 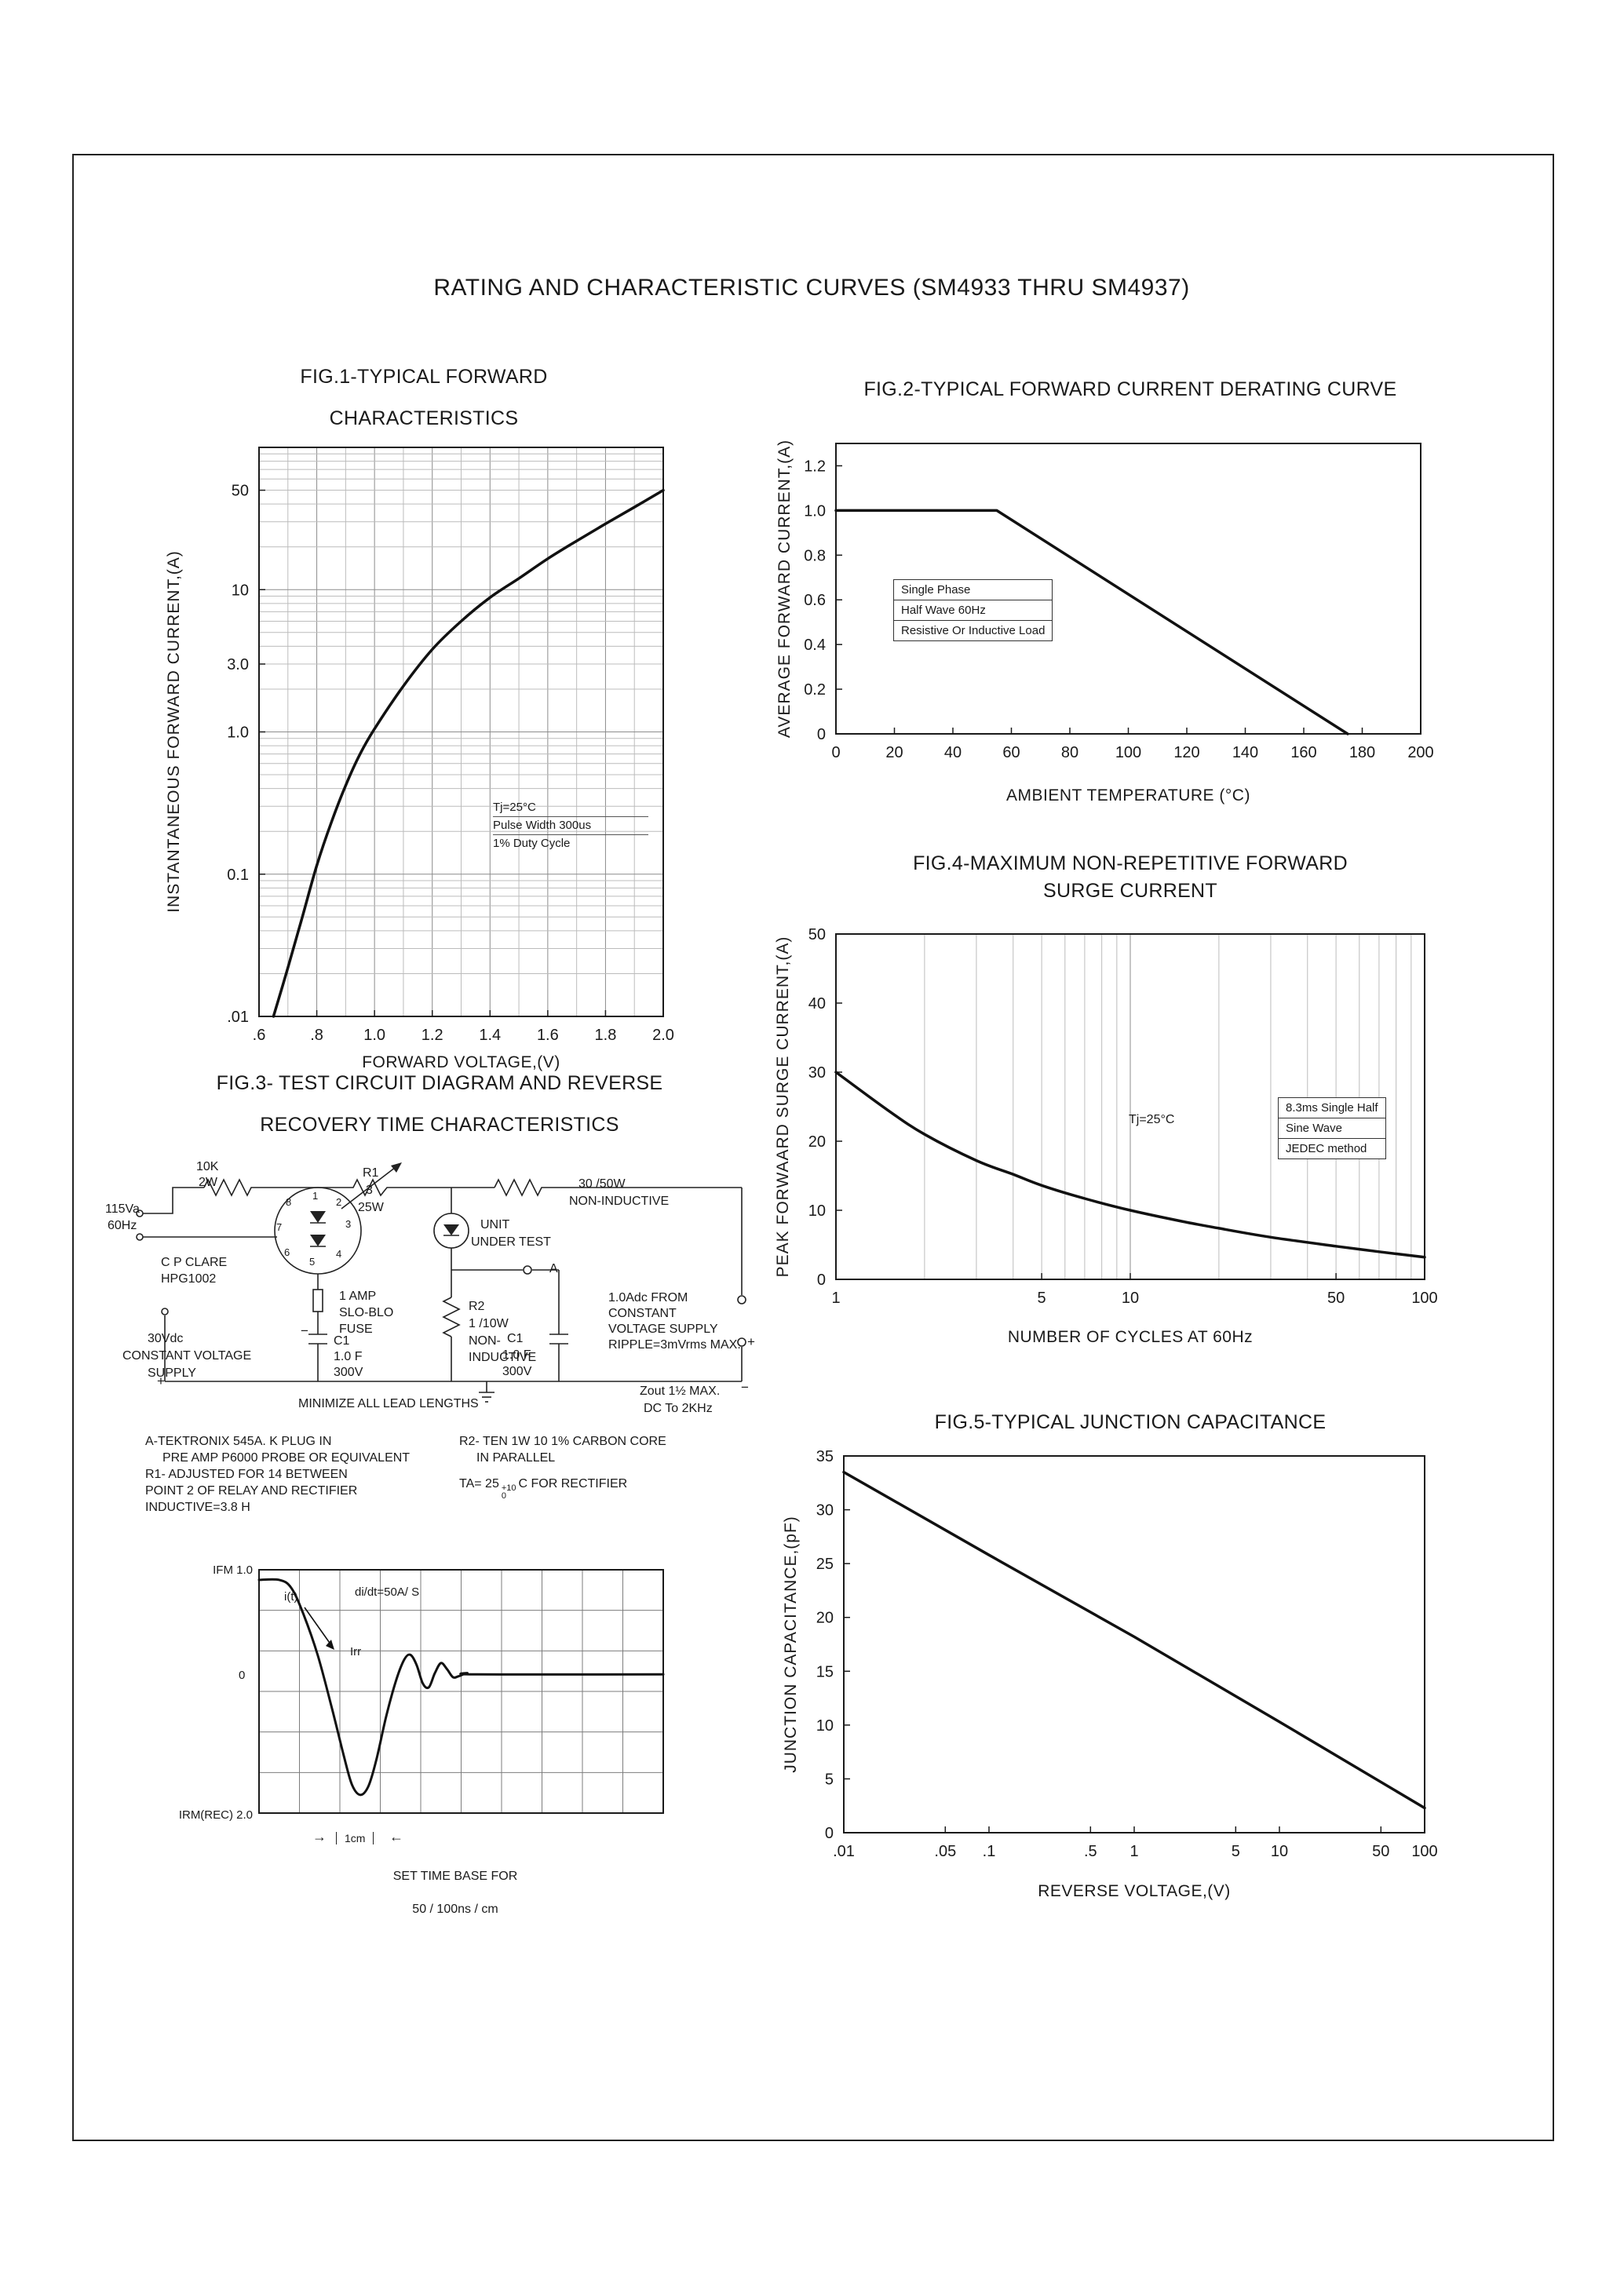 What do you see at coordinates (339, 1202) in the screenshot?
I see `relay-pin-2: 2` at bounding box center [339, 1202].